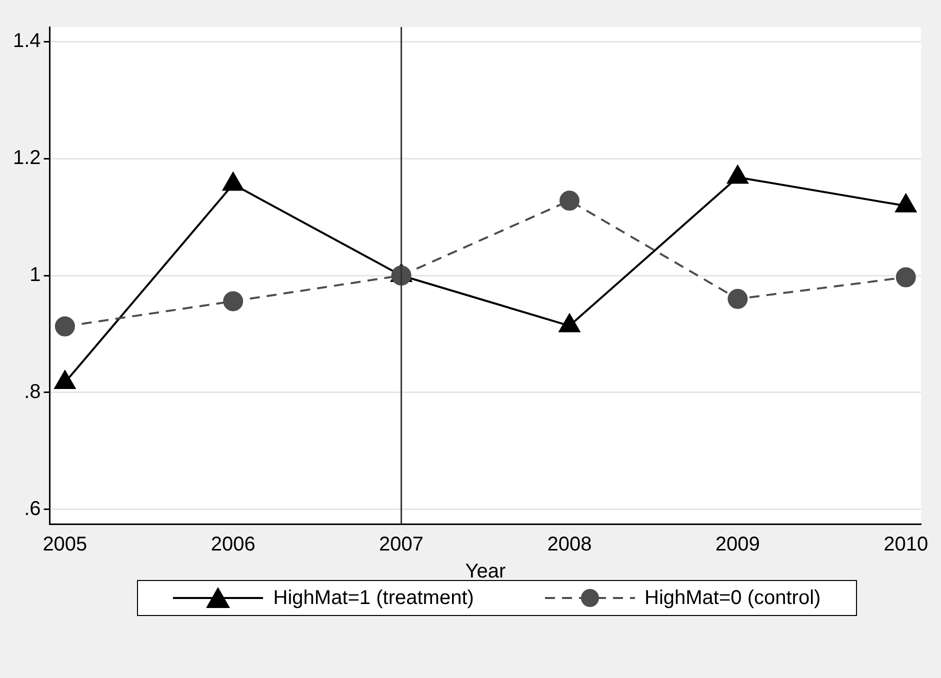 The width and height of the screenshot is (941, 678). I want to click on y-tick-label: 1.2, so click(26, 158).